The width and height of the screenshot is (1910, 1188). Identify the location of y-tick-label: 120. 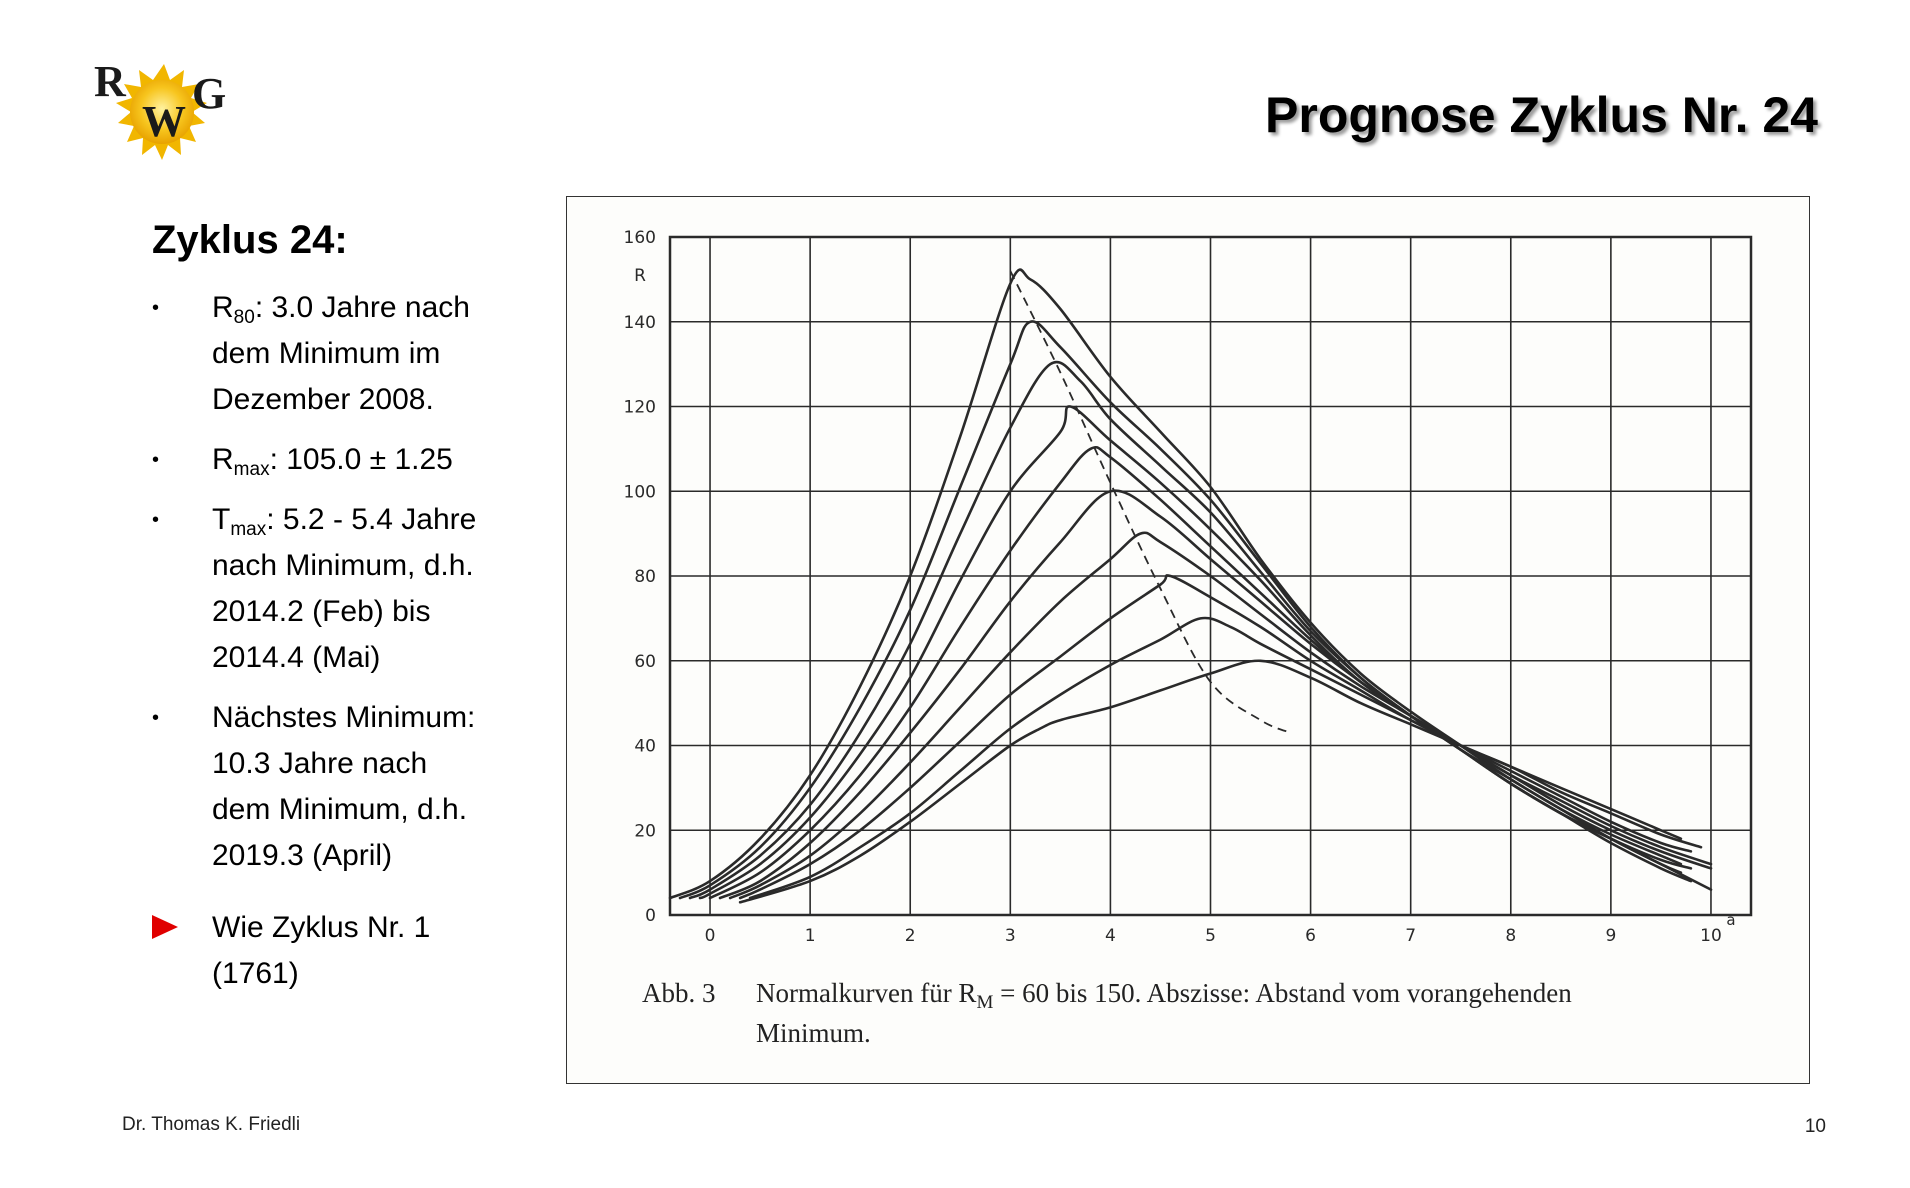
(640, 408).